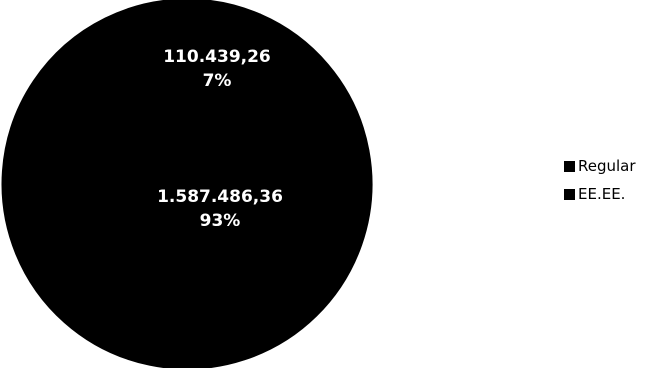 This screenshot has width=658, height=368. I want to click on legend-item-regular: Regular, so click(600, 166).